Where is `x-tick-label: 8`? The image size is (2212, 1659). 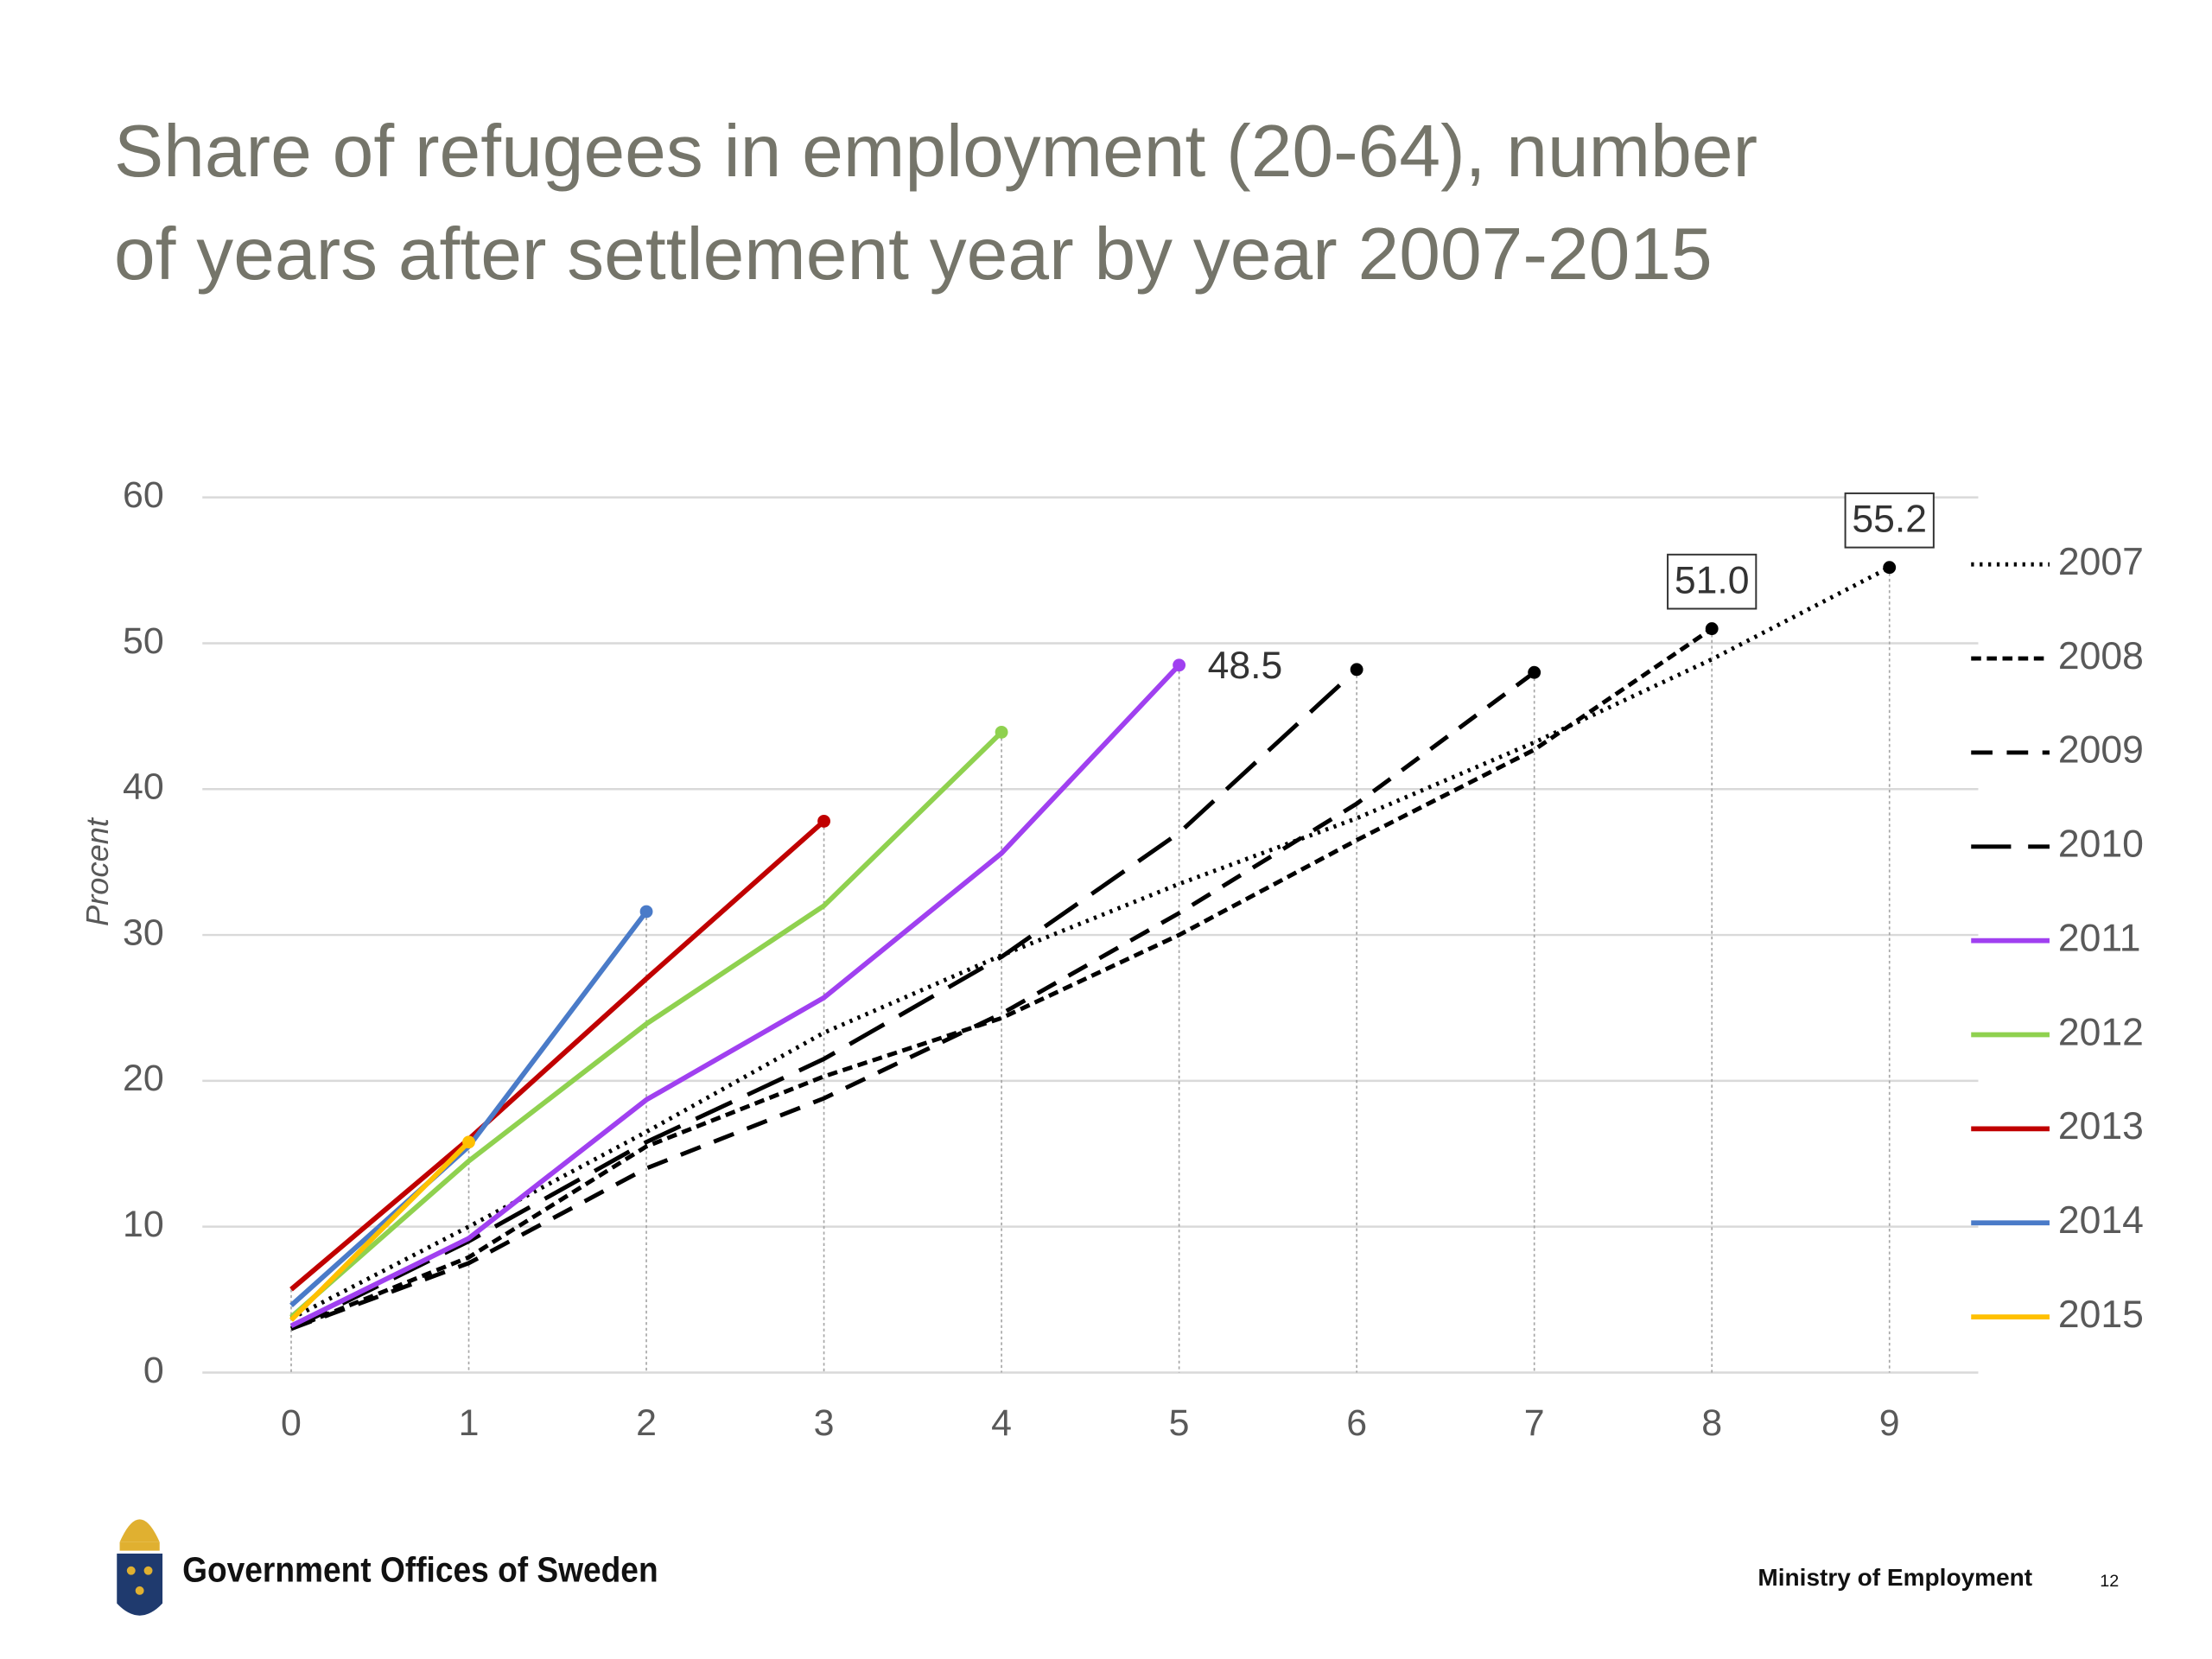 x-tick-label: 8 is located at coordinates (1711, 1423).